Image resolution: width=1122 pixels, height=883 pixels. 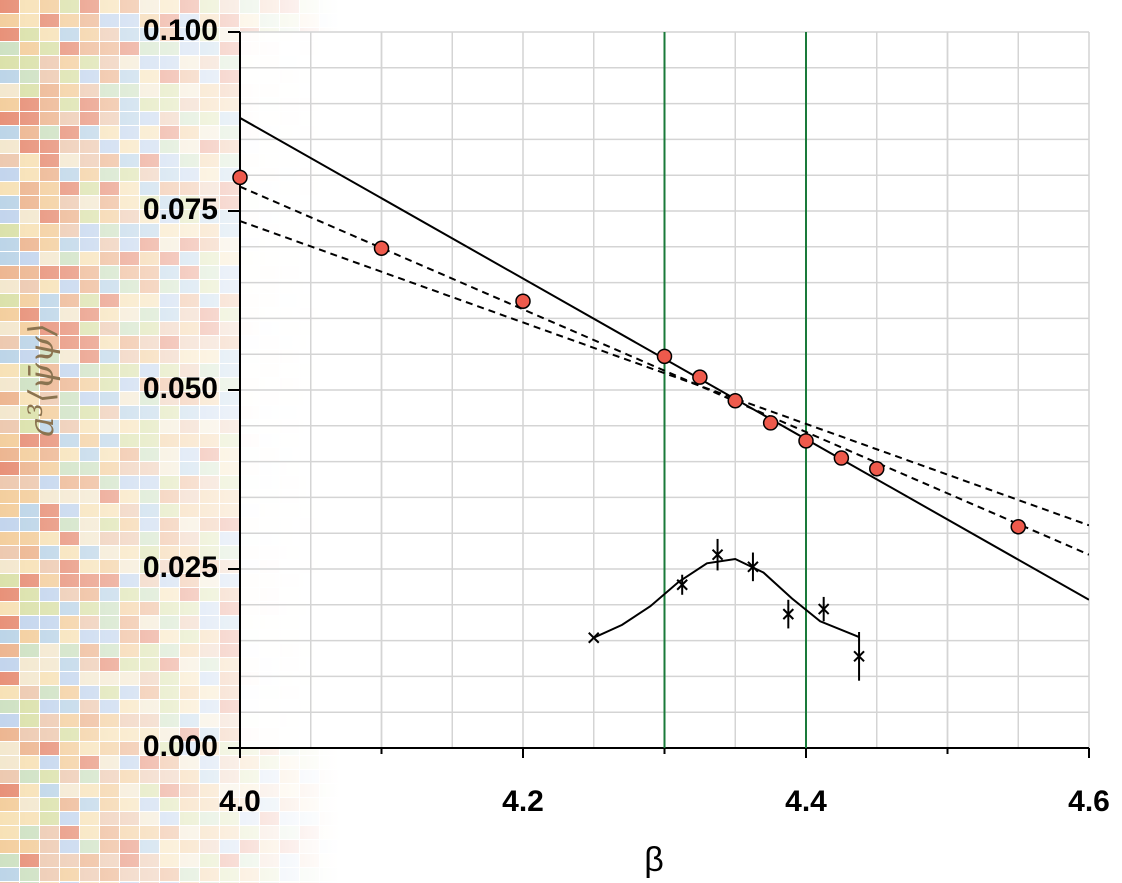 I want to click on y-tick-label: 0.025, so click(x=180, y=567).